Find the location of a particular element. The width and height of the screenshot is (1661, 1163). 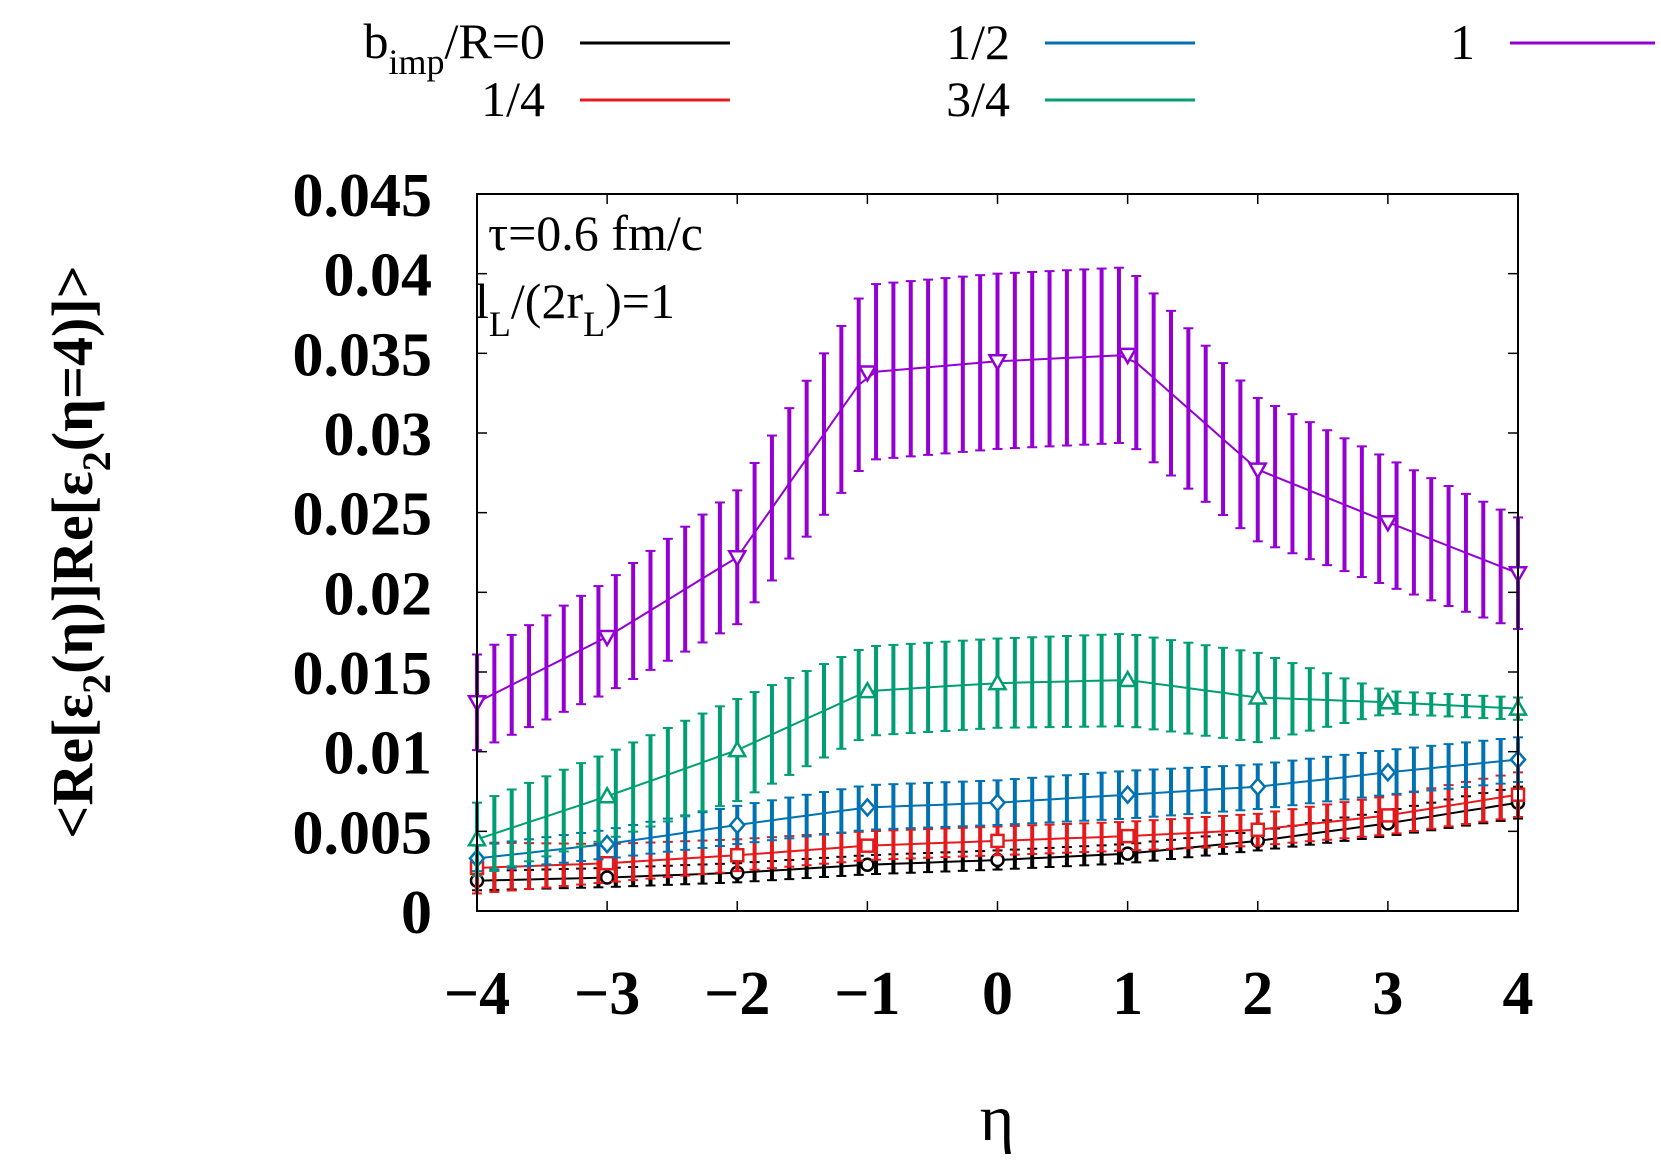

annotation-line2: lL/(2rL)=1 is located at coordinates (575, 308).